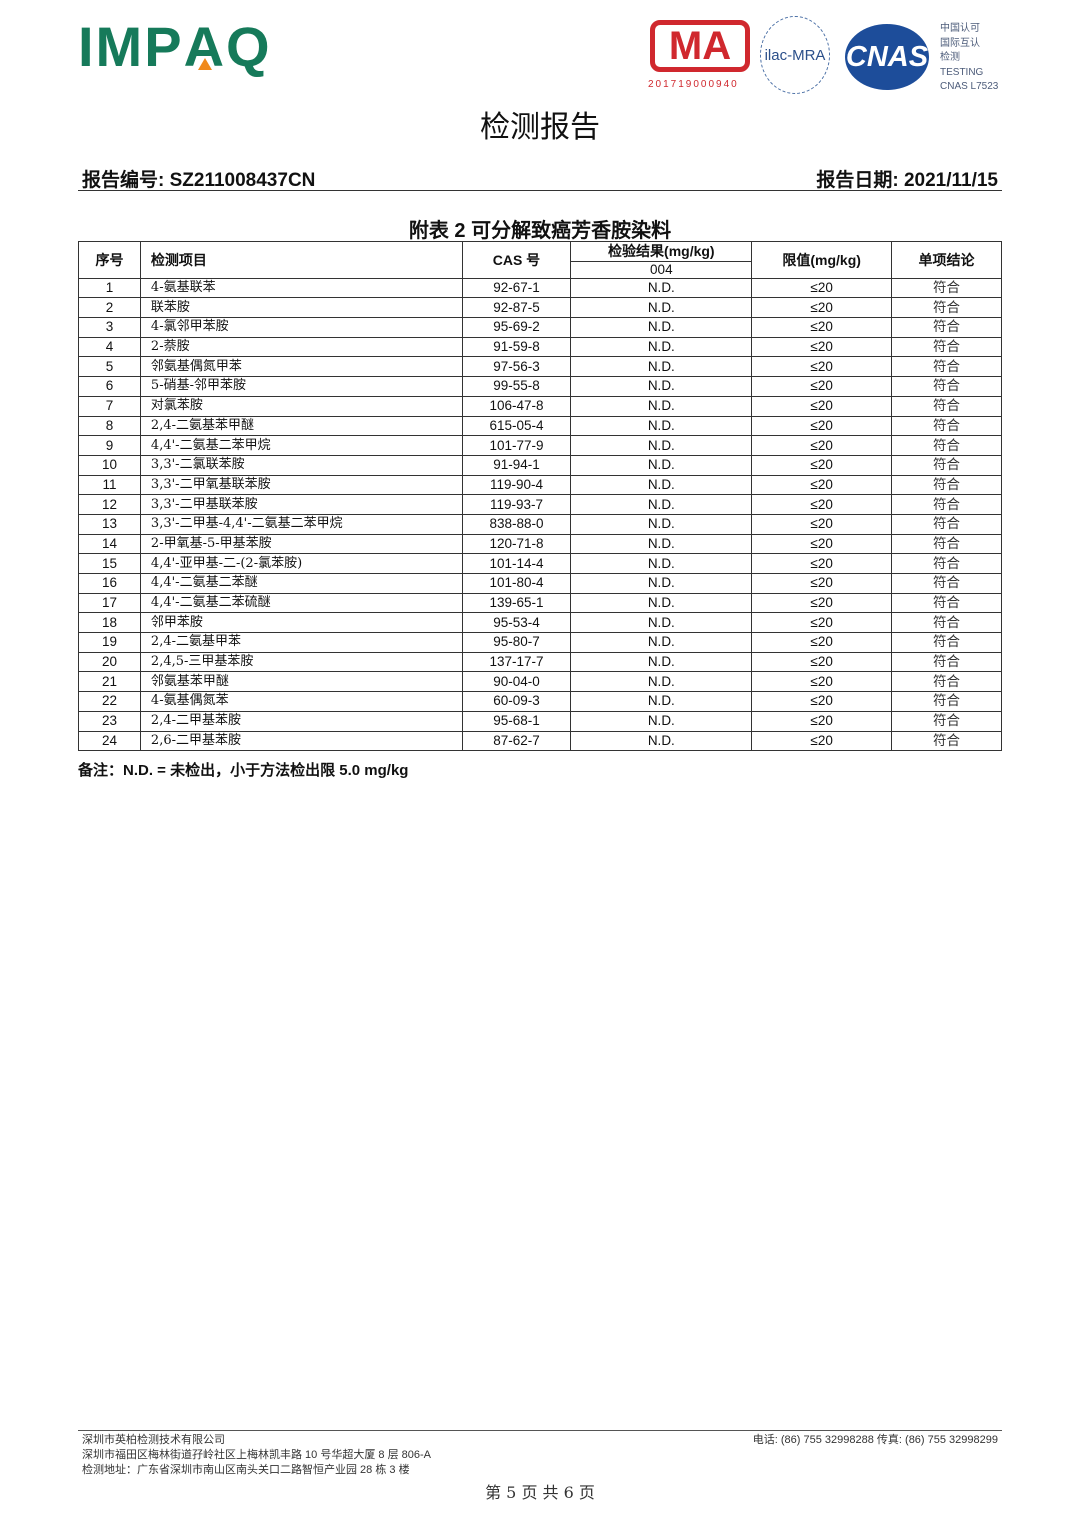 This screenshot has width=1080, height=1528. I want to click on table-row: 15 4,4'-亚甲基-二-(2-氯苯胺) 101-14-4 N.D. ≤20 符合, so click(540, 563).